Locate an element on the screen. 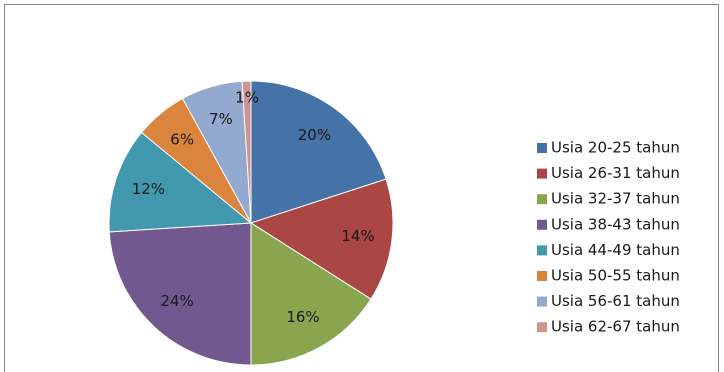 Image resolution: width=724 pixels, height=372 pixels. legend-label: Usia 56-61 tahun is located at coordinates (615, 301).